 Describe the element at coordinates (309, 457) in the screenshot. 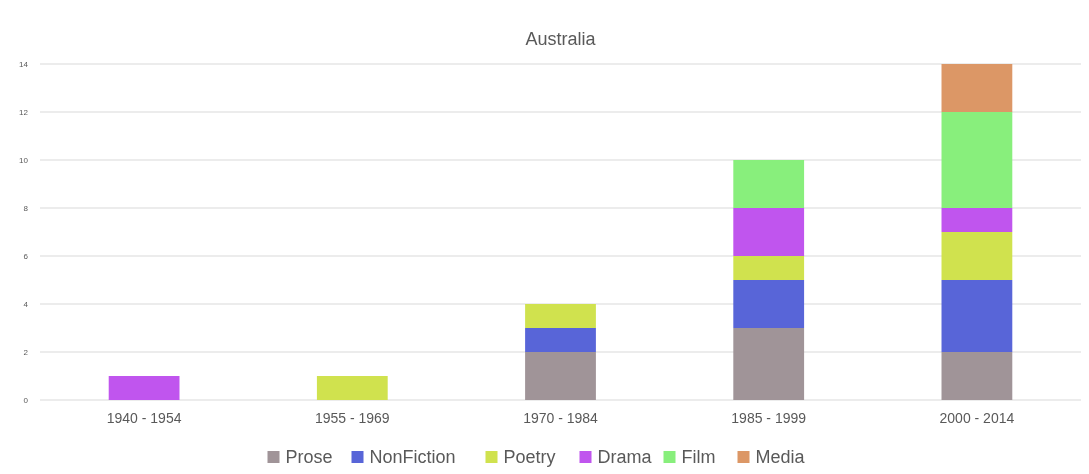

I see `legend-label: Prose` at that location.